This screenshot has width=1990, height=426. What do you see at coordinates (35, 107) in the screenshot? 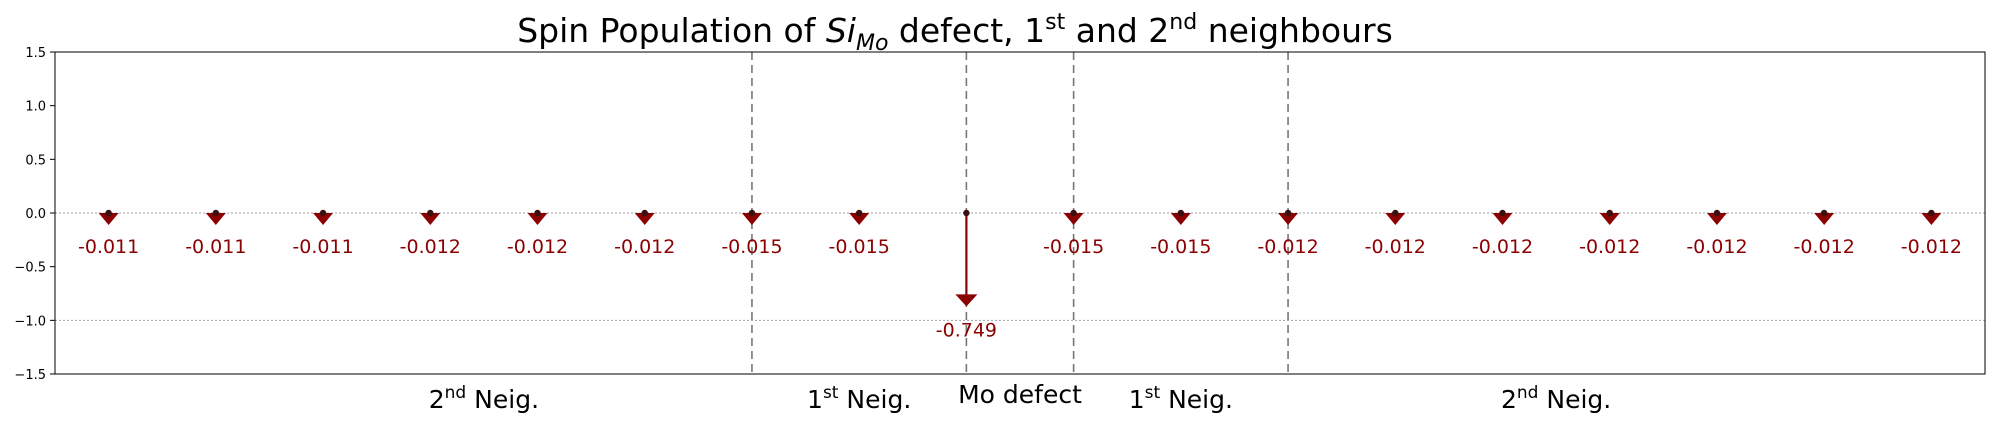
I see `y-tick-label: 1.0` at bounding box center [35, 107].